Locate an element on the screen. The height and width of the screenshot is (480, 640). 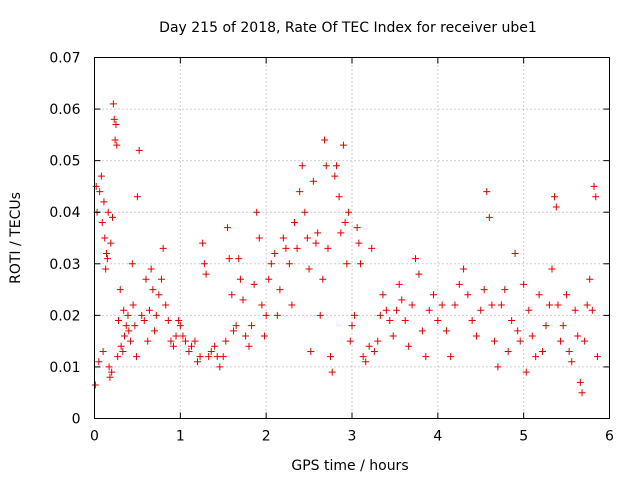
y-tick-label: 0.01 is located at coordinates (64, 368).